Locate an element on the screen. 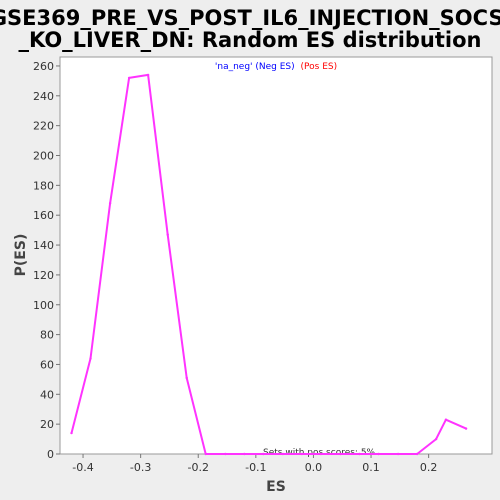 Image resolution: width=500 pixels, height=500 pixels. x-axis-label: ES is located at coordinates (276, 487).